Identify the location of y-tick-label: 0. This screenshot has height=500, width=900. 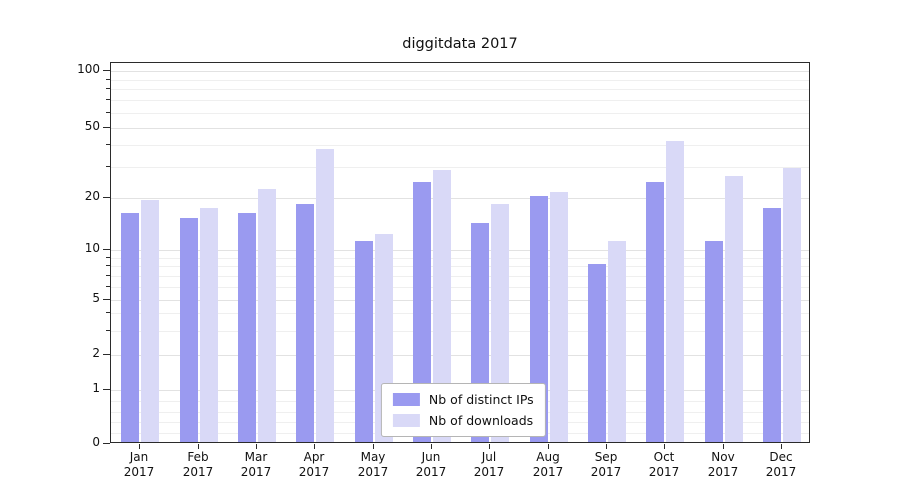
(96, 442).